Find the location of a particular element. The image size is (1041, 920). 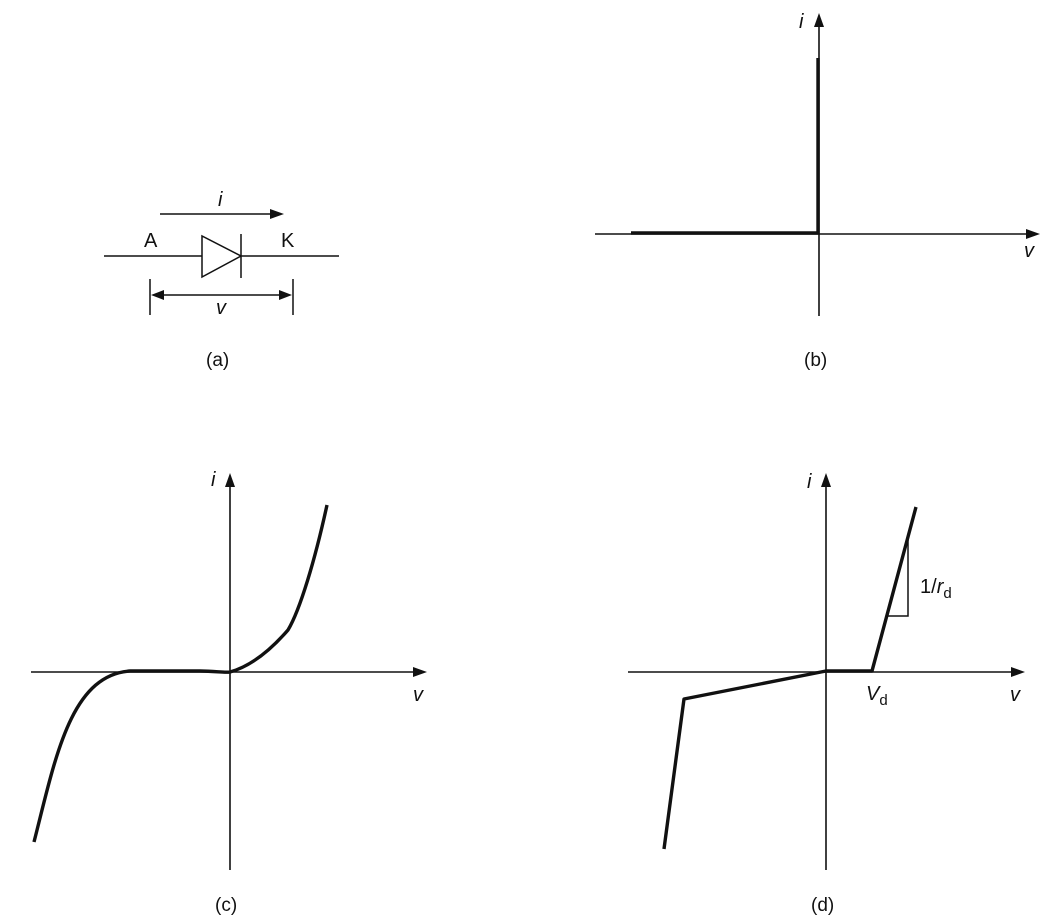

panel-a: i A K v (a) is located at coordinates (221, 280).